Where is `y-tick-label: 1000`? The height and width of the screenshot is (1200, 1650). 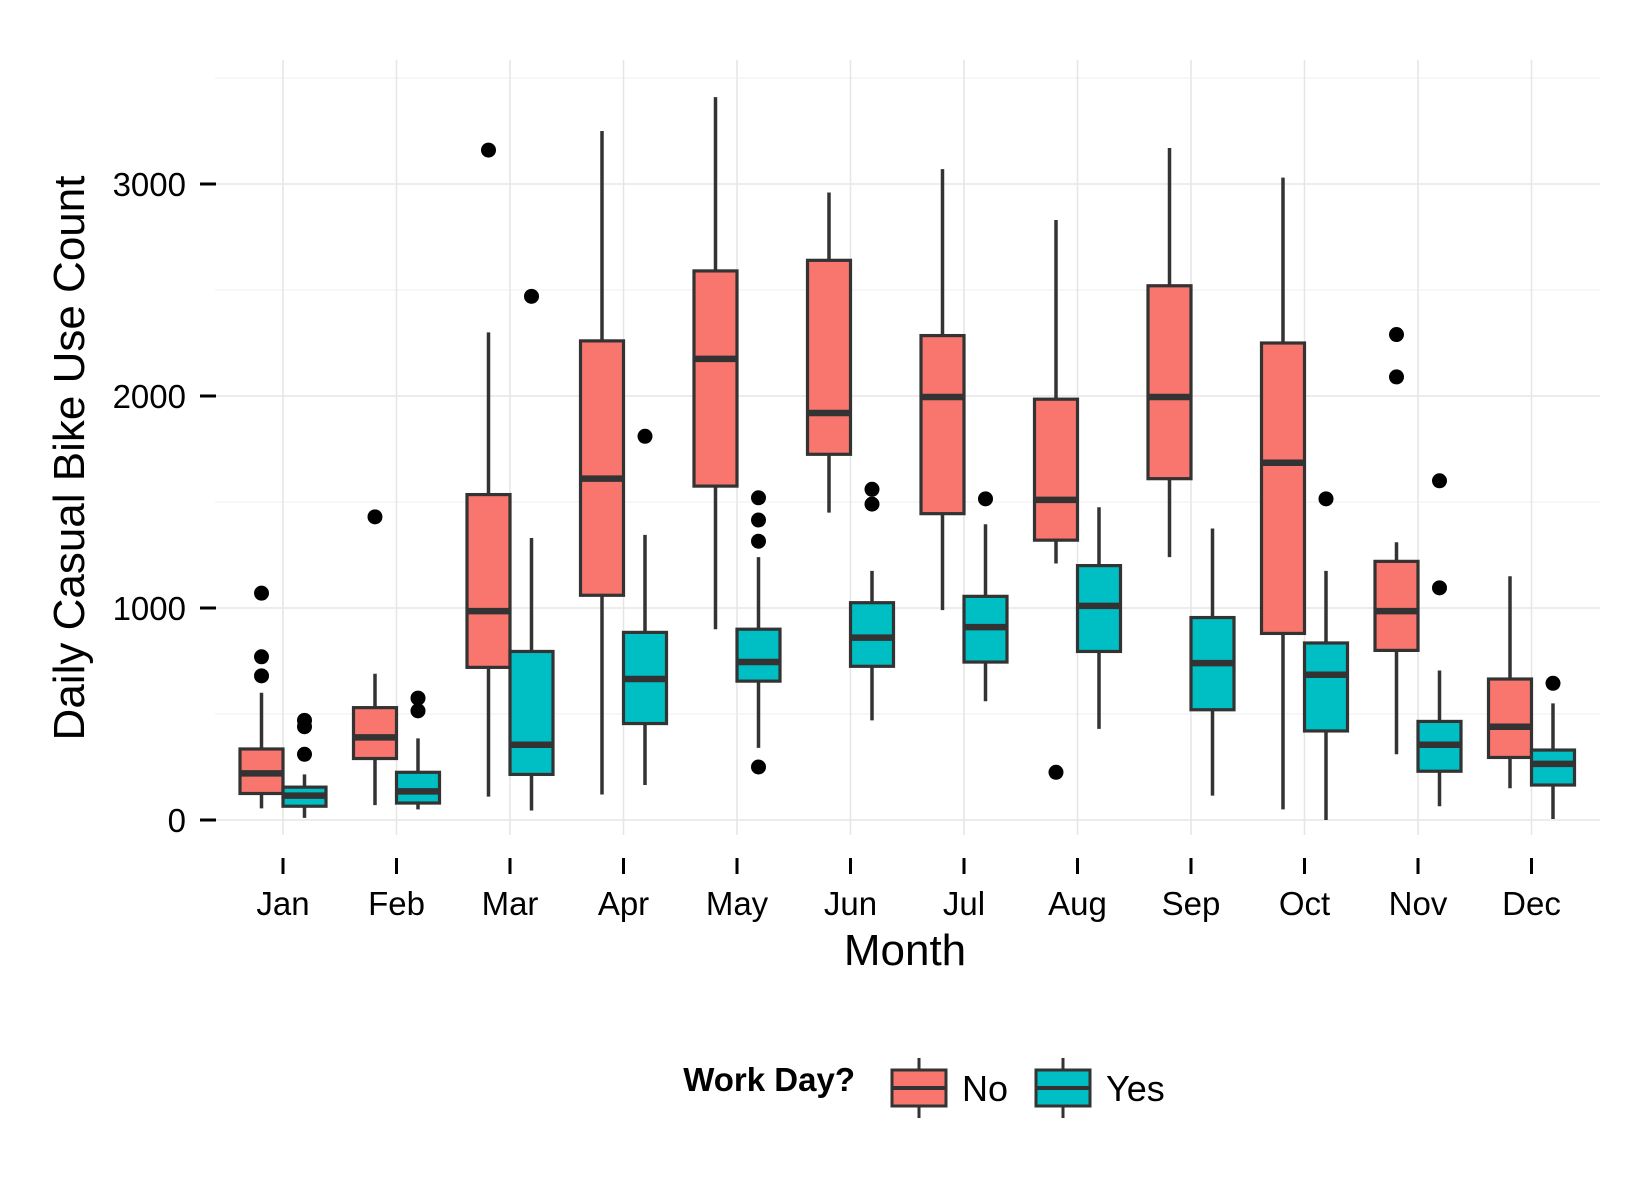
y-tick-label: 1000 is located at coordinates (149, 608).